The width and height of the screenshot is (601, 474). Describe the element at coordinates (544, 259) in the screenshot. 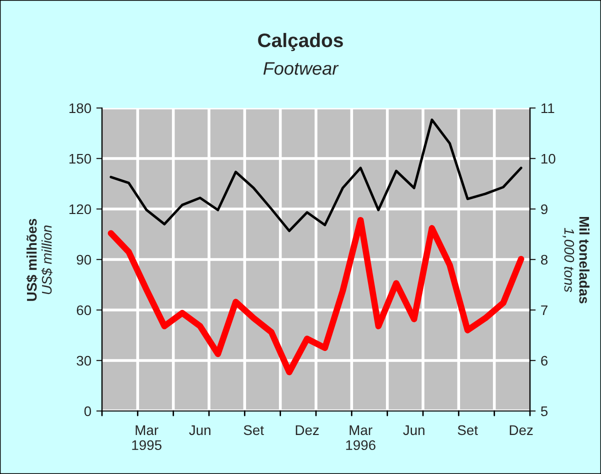

I see `y2-tick-label: 8` at that location.